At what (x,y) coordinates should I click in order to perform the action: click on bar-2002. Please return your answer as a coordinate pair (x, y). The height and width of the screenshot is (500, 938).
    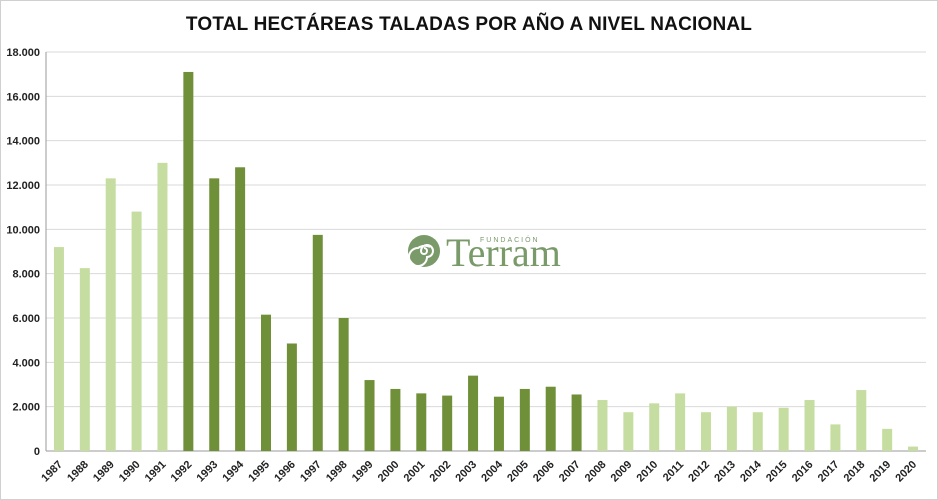
    Looking at the image, I should click on (447, 423).